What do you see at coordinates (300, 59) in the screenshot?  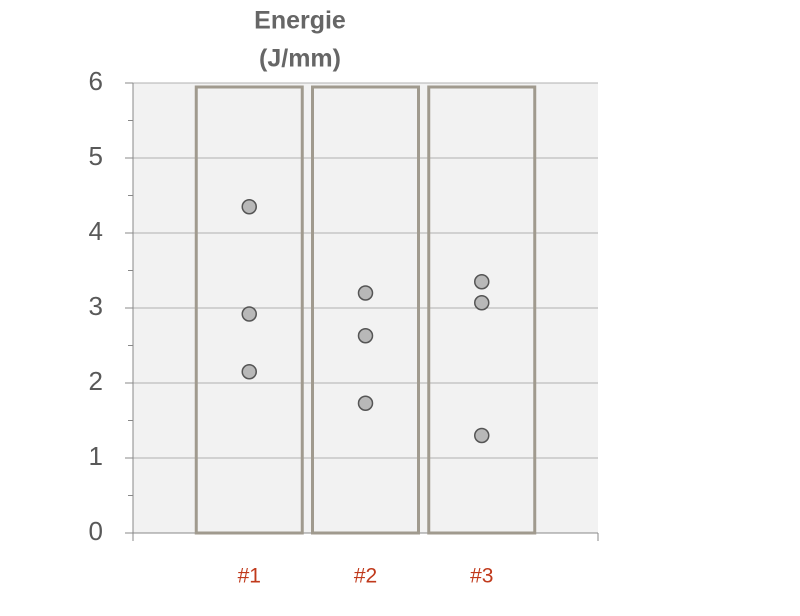 I see `chart-title: (J/mm)` at bounding box center [300, 59].